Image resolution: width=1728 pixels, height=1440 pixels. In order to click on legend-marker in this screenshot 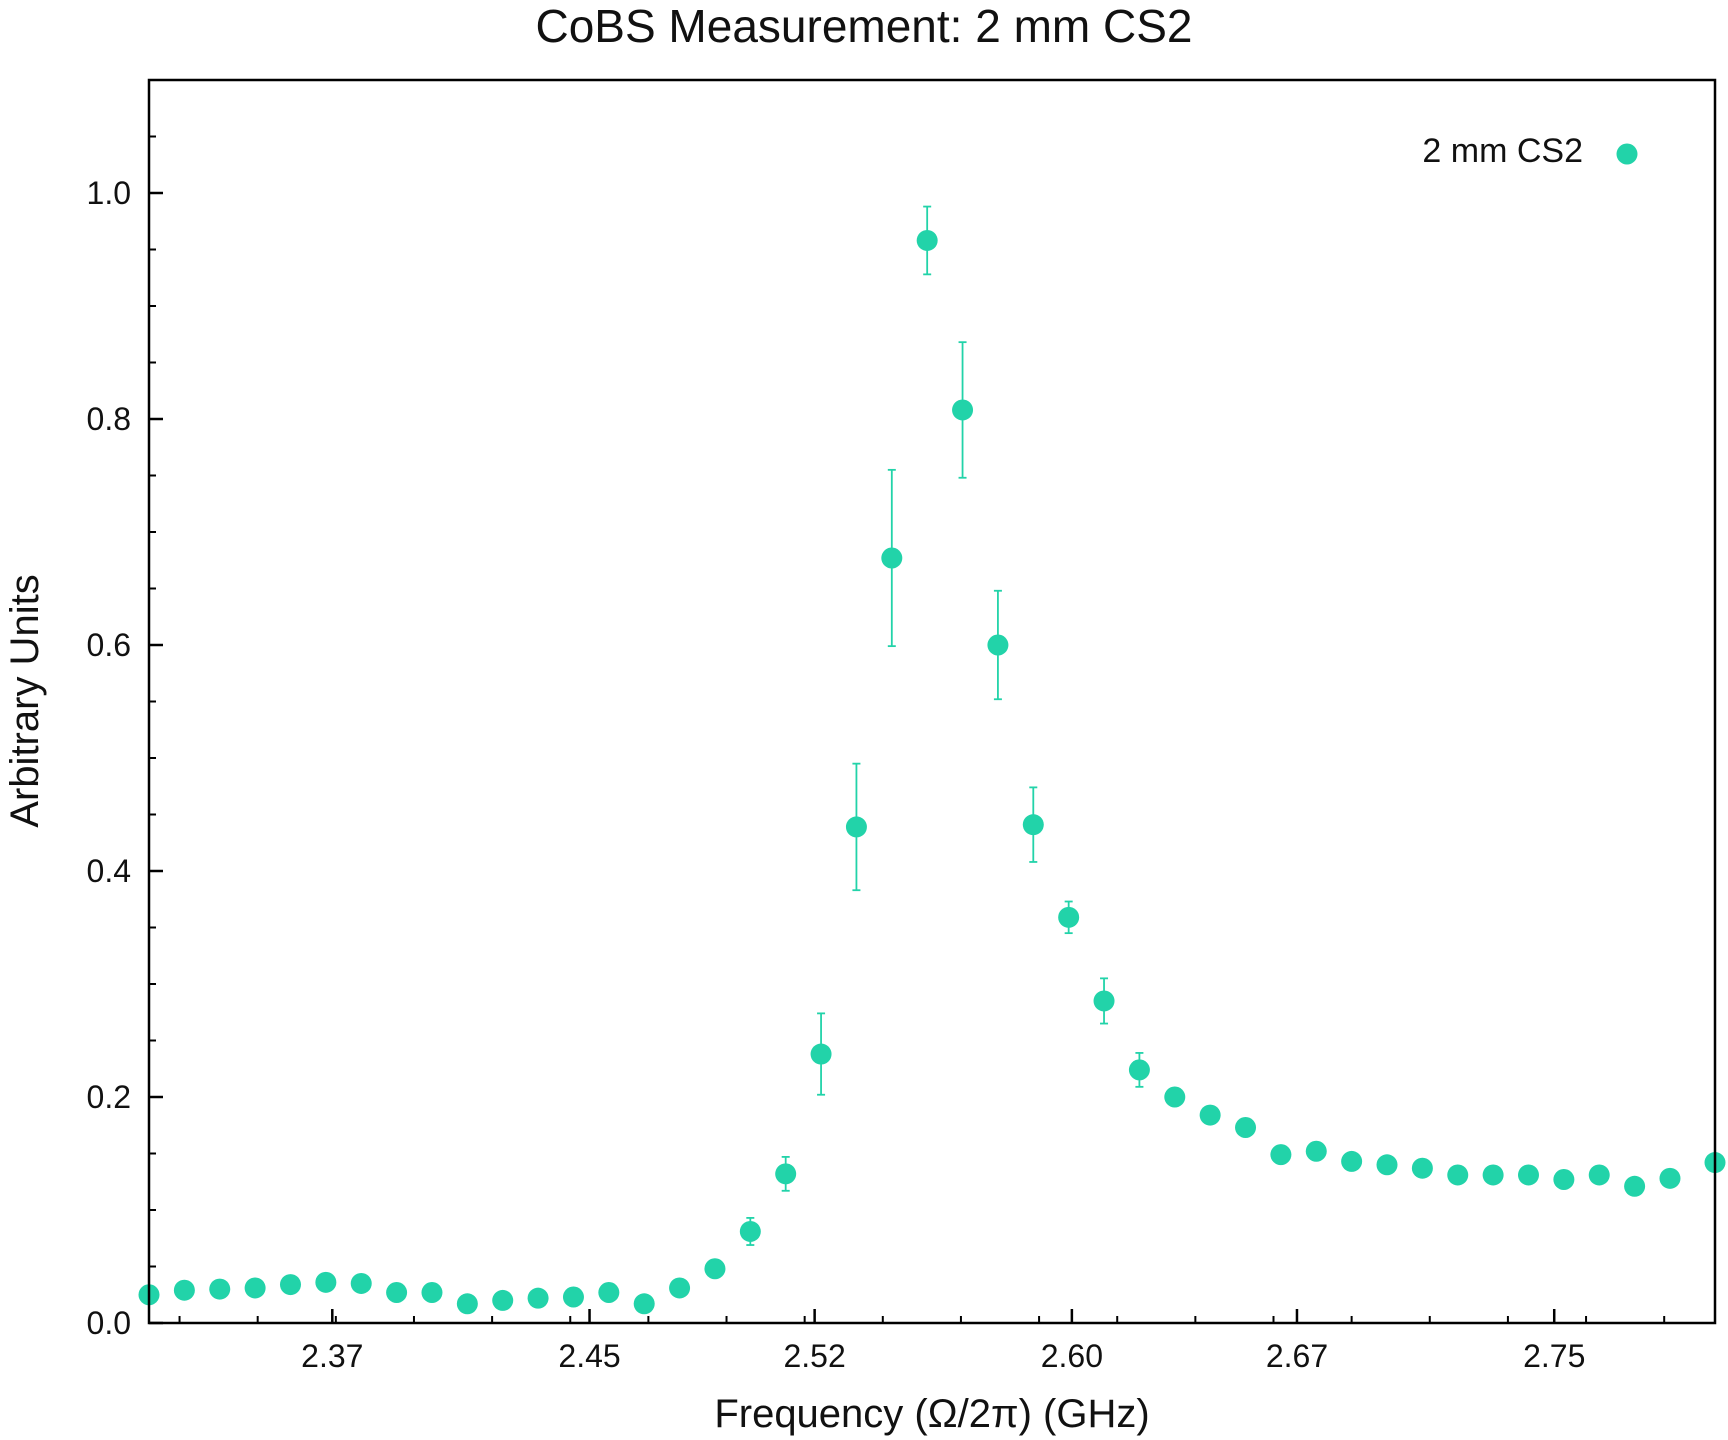, I will do `click(1627, 154)`.